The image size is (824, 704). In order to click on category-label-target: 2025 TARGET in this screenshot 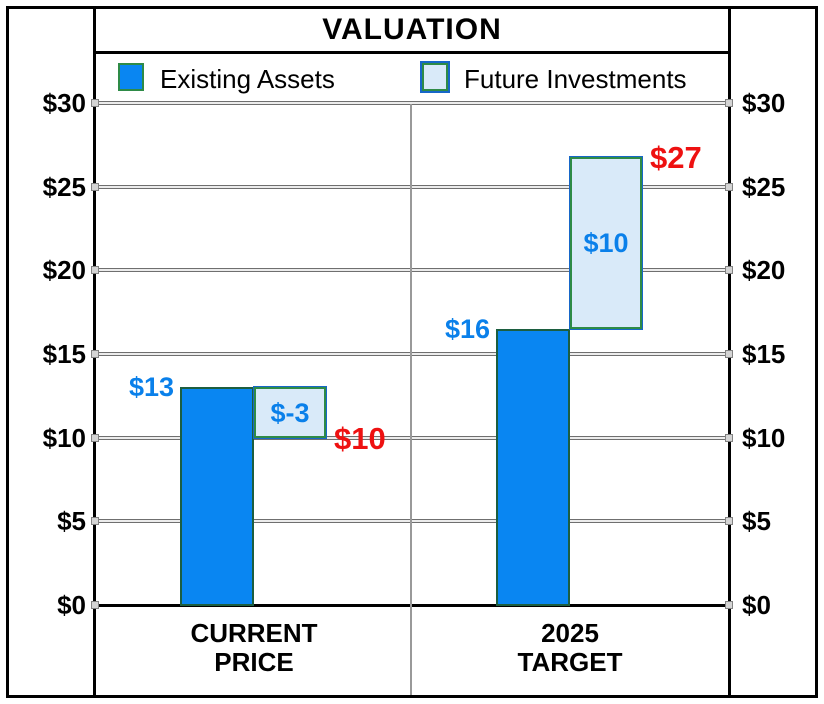, I will do `click(570, 648)`.